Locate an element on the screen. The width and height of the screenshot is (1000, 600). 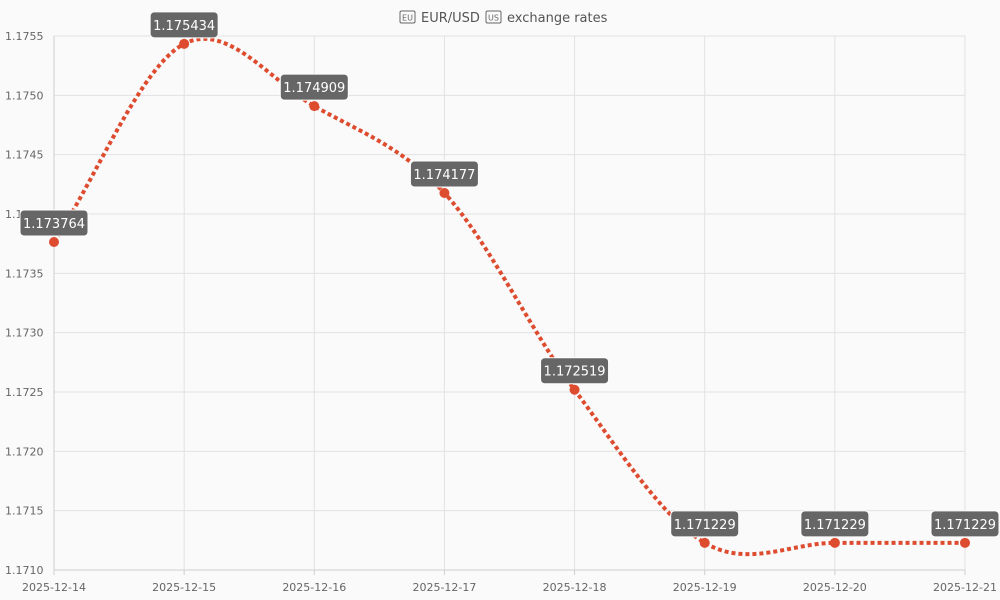
eu-flag-icon: EU is located at coordinates (407, 17).